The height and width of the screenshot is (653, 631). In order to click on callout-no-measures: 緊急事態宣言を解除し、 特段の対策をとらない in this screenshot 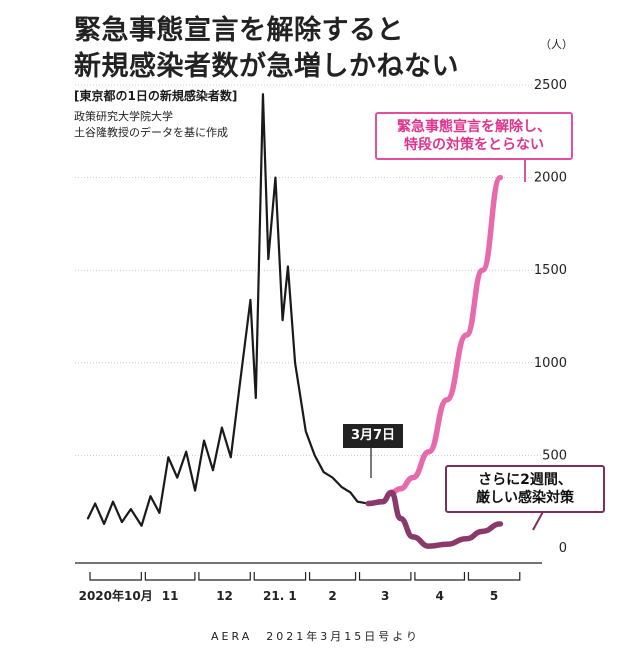, I will do `click(474, 136)`.